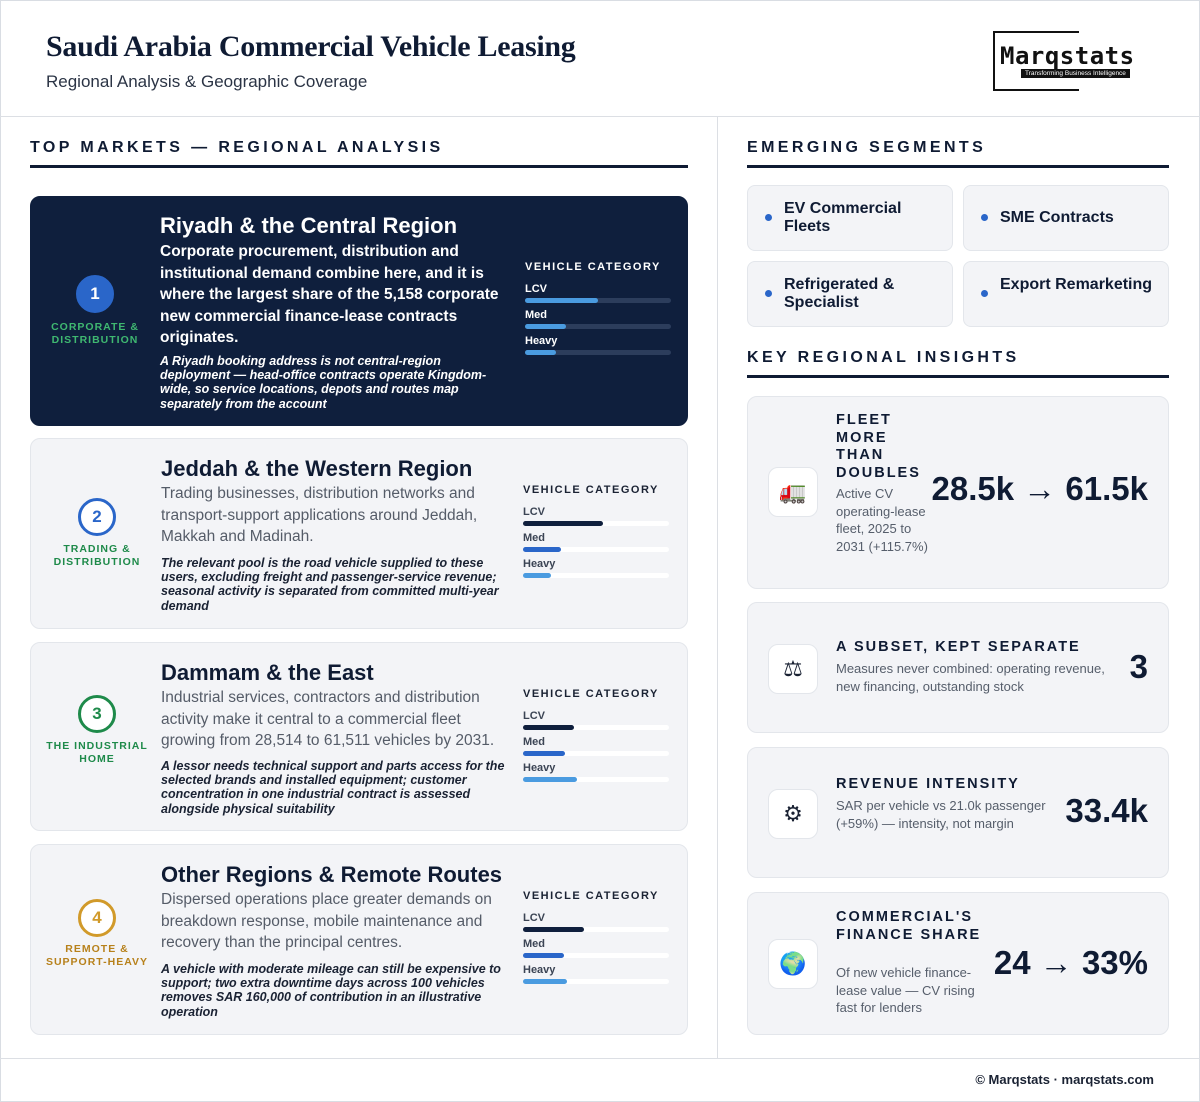 Image resolution: width=1200 pixels, height=1102 pixels. Describe the element at coordinates (793, 814) in the screenshot. I see `gear-icon: ⚙` at that location.